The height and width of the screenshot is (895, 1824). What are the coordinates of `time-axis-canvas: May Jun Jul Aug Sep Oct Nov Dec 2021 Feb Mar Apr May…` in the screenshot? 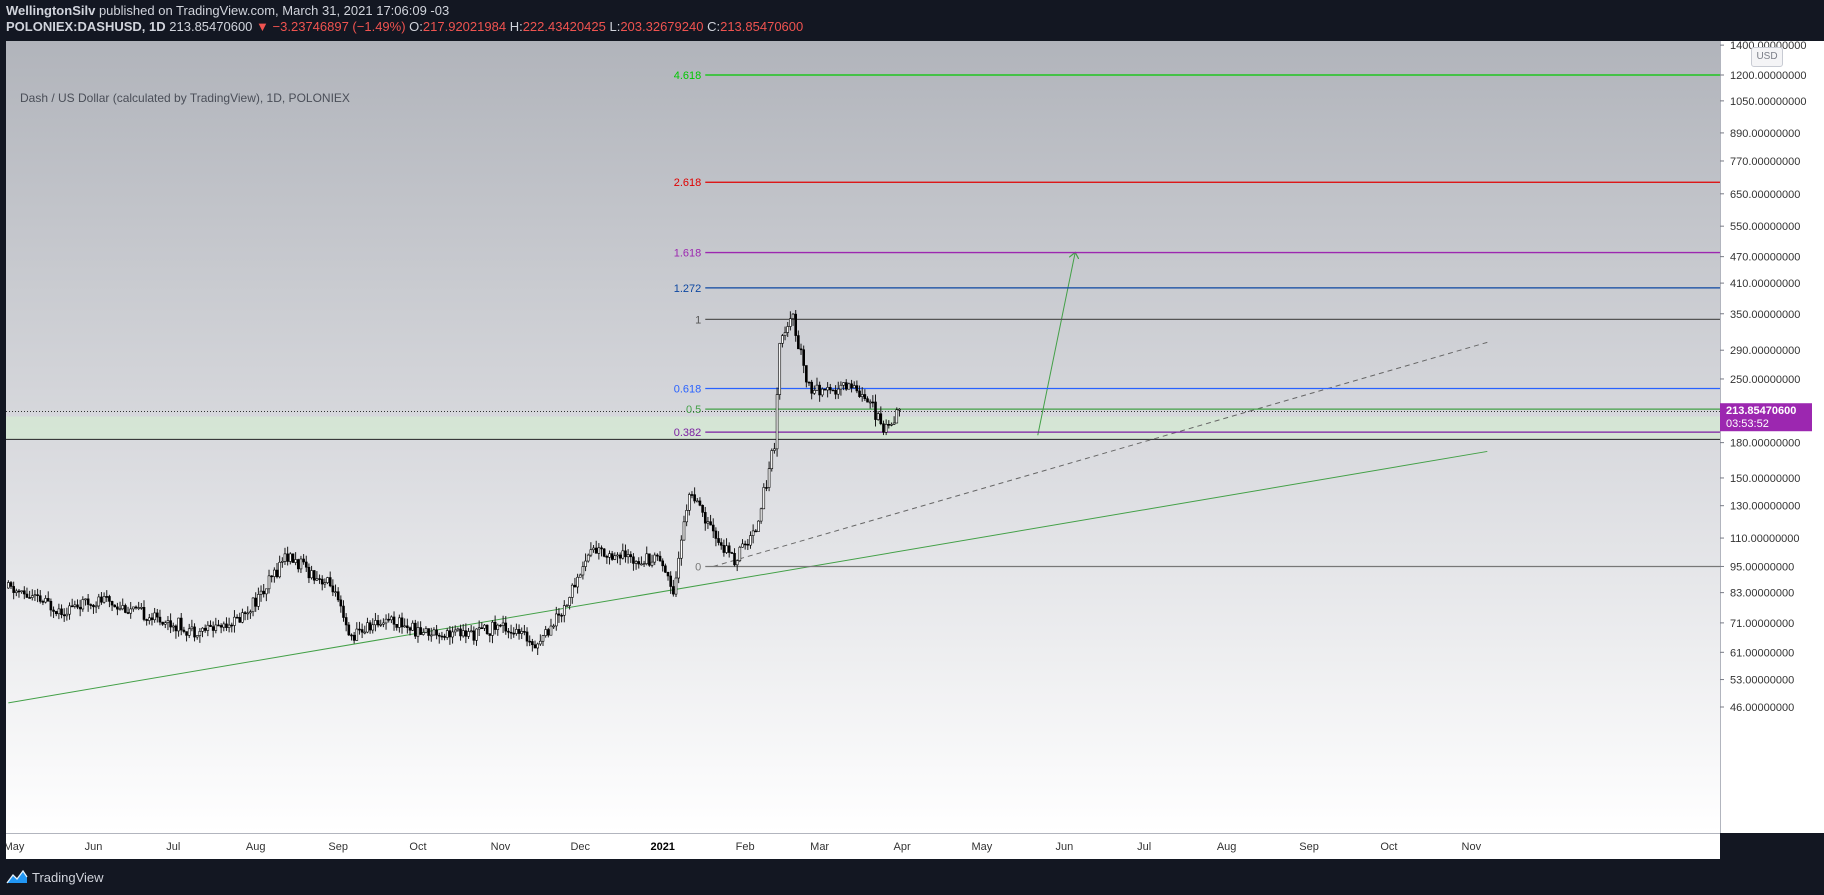 It's located at (862, 846).